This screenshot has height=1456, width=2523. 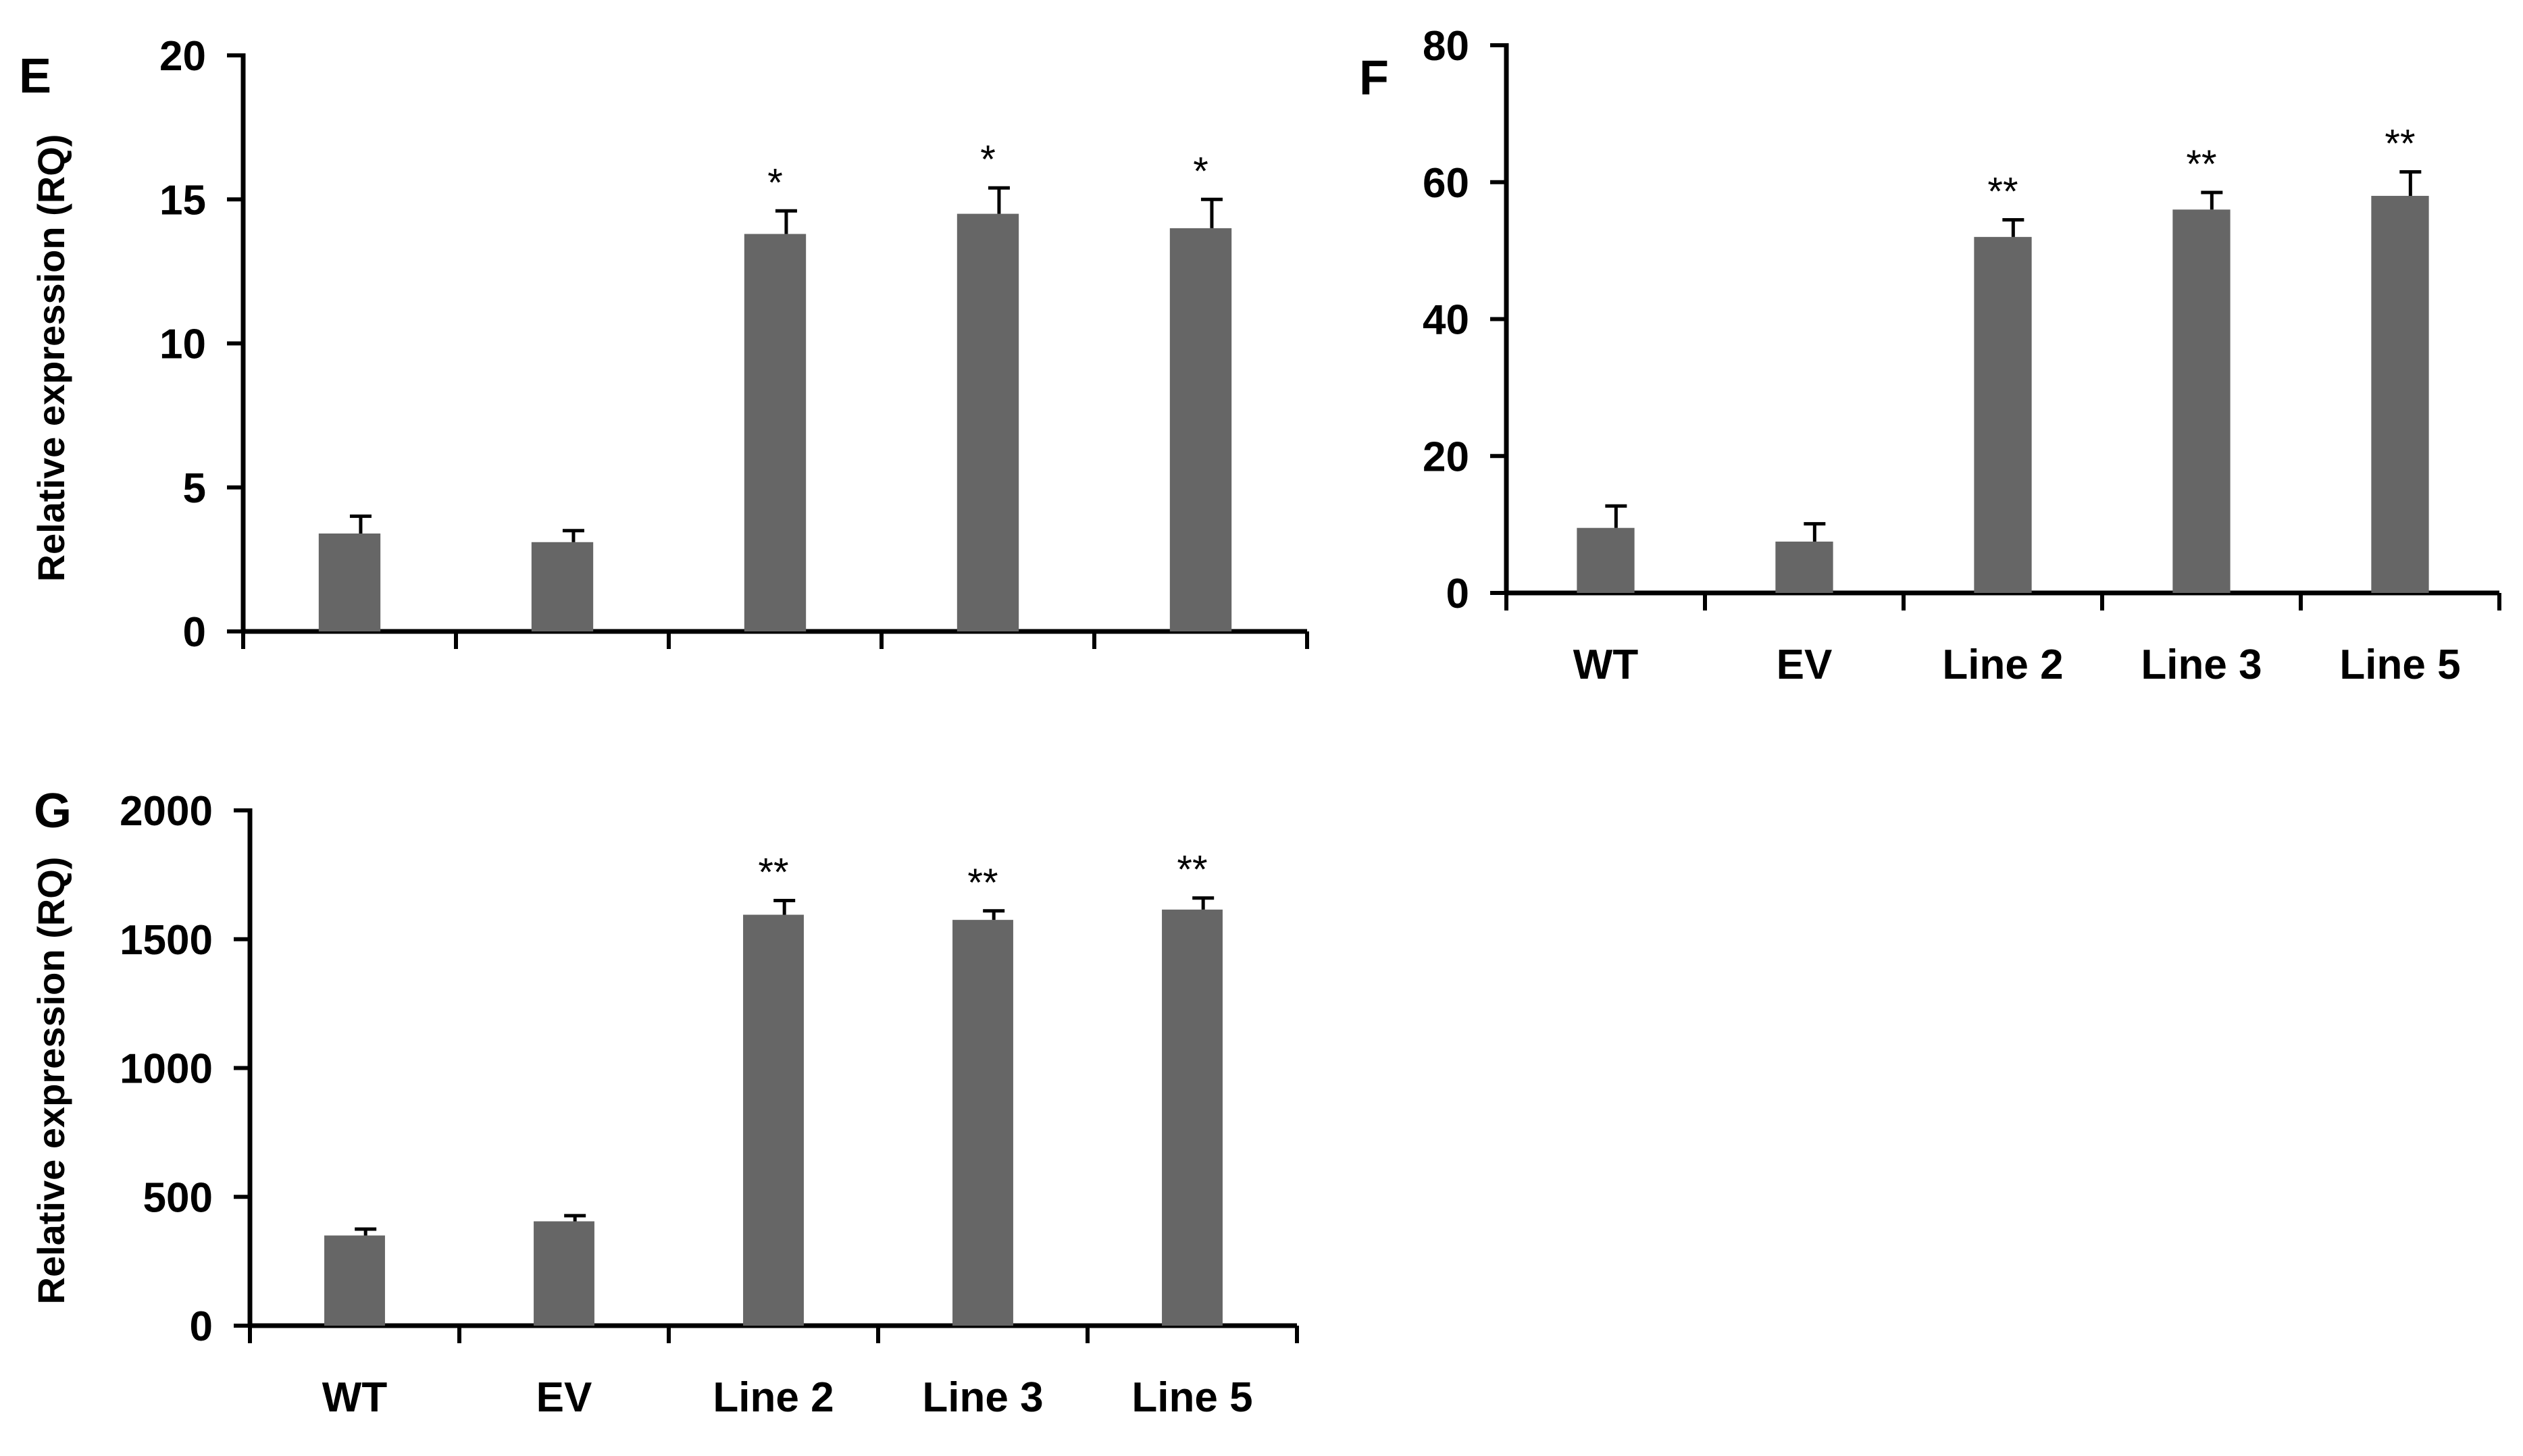 I want to click on y-tick-label: 15, so click(x=183, y=200).